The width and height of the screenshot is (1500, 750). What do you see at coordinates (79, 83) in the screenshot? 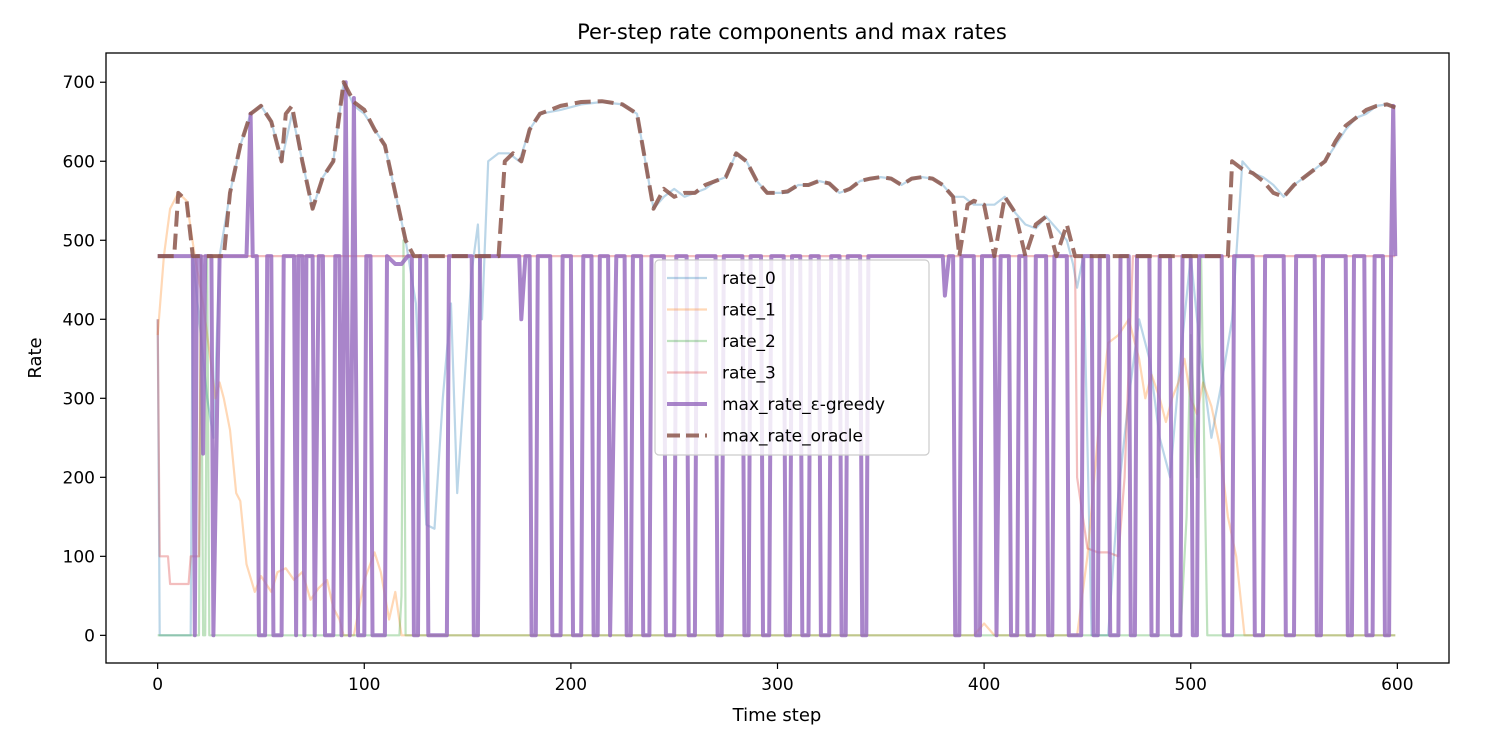
I see `y-tick-label: 700` at bounding box center [79, 83].